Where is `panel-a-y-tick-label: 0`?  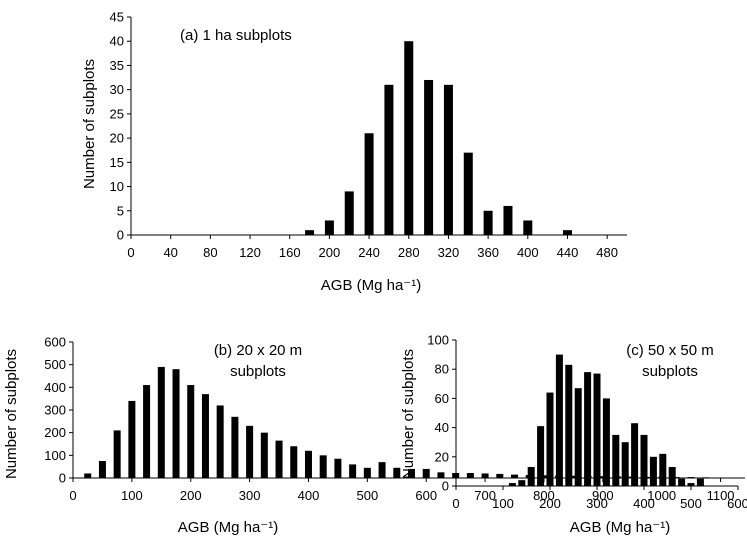
panel-a-y-tick-label: 0 is located at coordinates (120, 235).